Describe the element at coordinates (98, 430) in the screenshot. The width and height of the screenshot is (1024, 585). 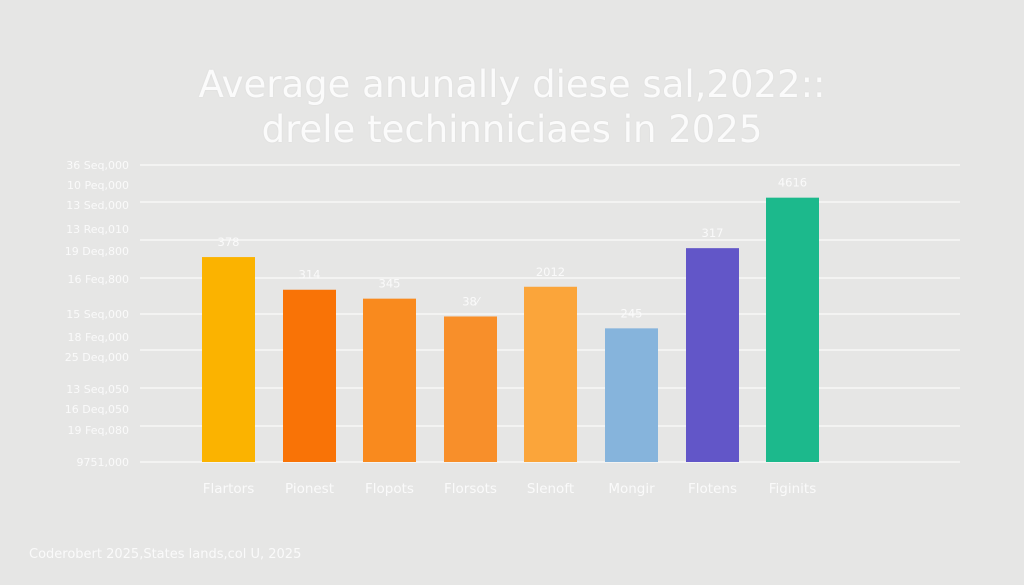
I see `y-tick-label: 19 Feq,080` at that location.